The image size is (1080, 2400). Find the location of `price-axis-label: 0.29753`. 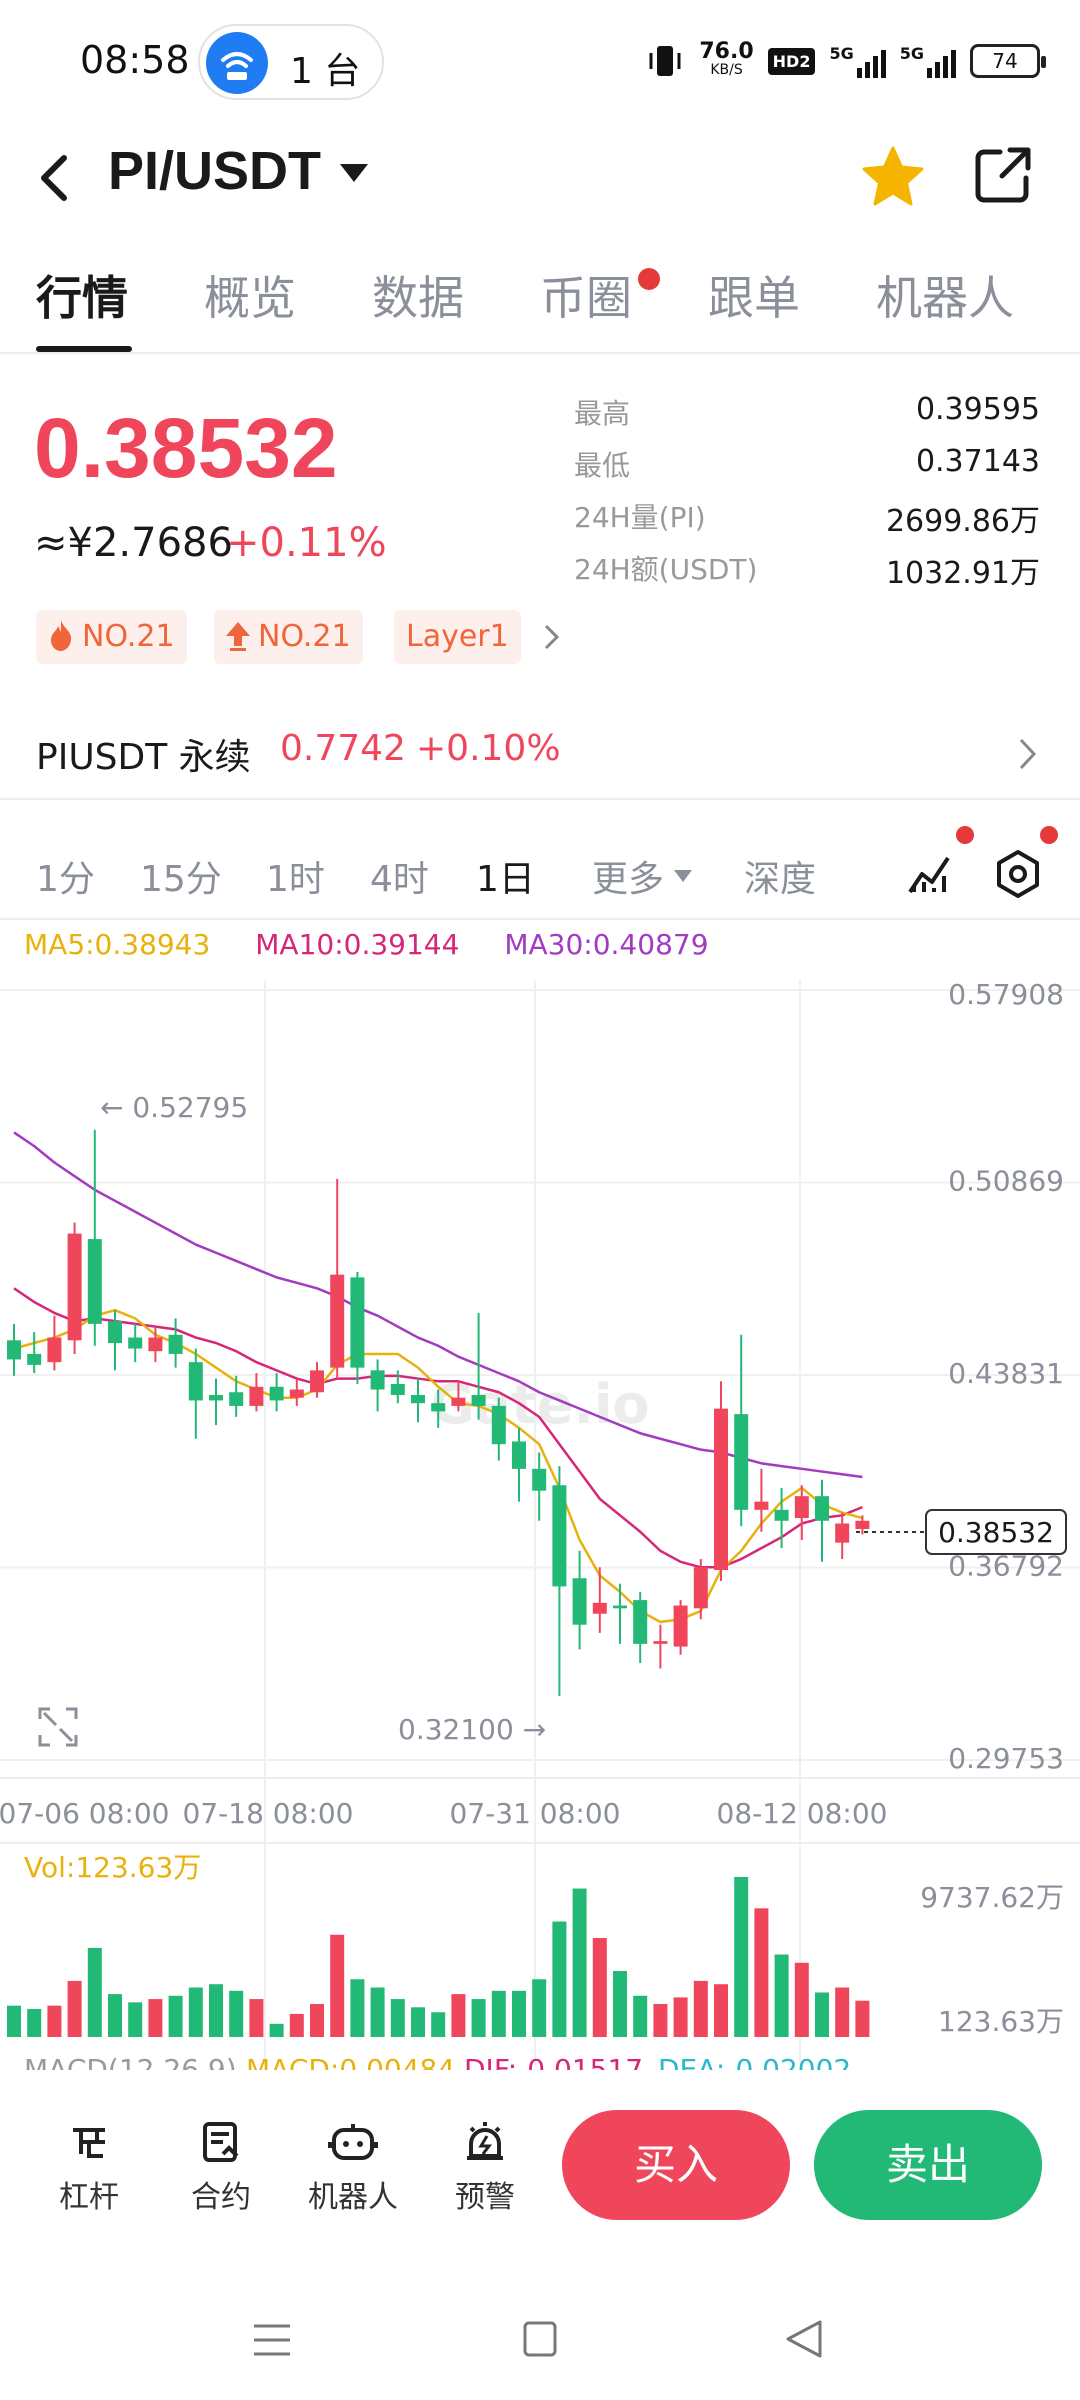

price-axis-label: 0.29753 is located at coordinates (1006, 1758).